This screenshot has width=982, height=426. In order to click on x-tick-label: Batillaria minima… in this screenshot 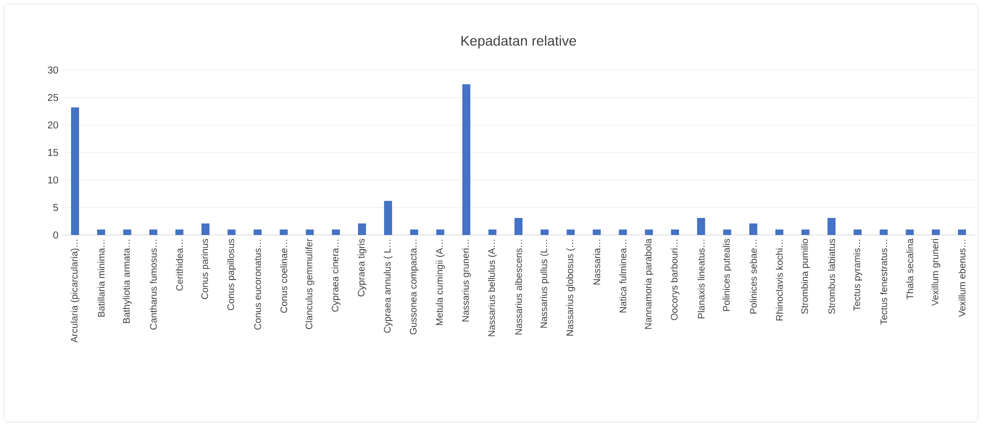, I will do `click(101, 278)`.